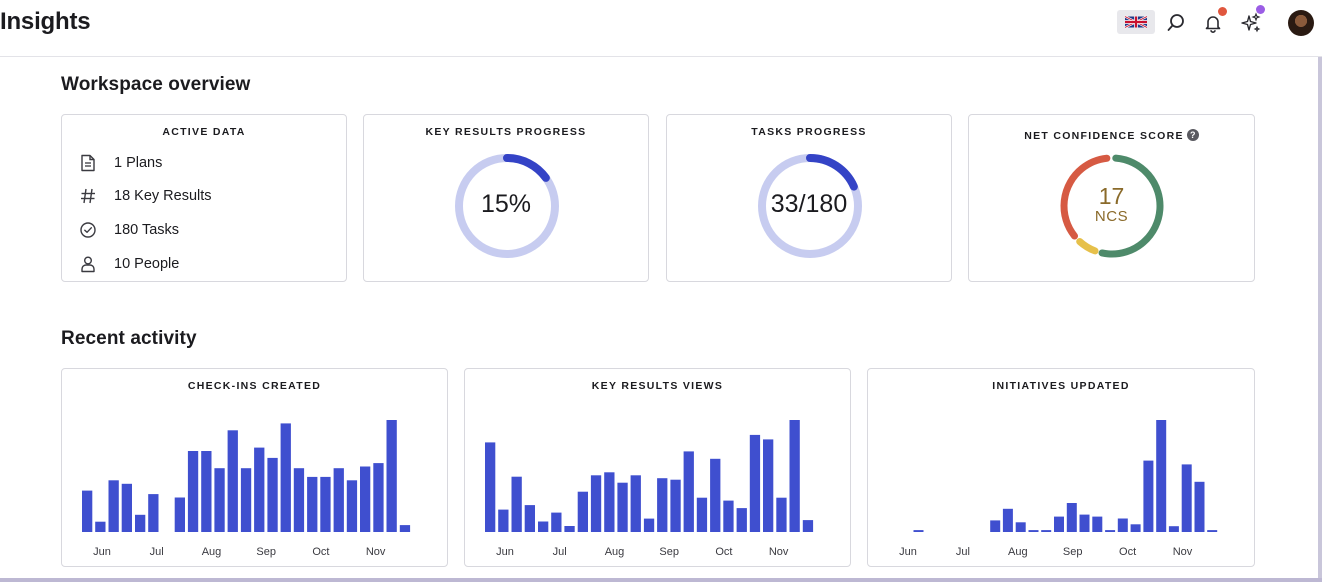  What do you see at coordinates (376, 552) in the screenshot?
I see `month-tick-label: Nov` at bounding box center [376, 552].